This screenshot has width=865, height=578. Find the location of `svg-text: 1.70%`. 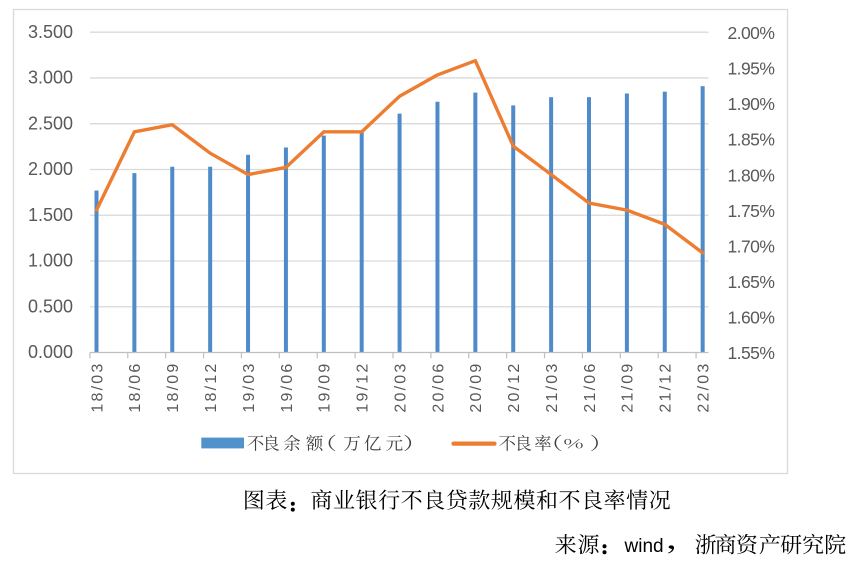

svg-text: 1.70% is located at coordinates (751, 246).